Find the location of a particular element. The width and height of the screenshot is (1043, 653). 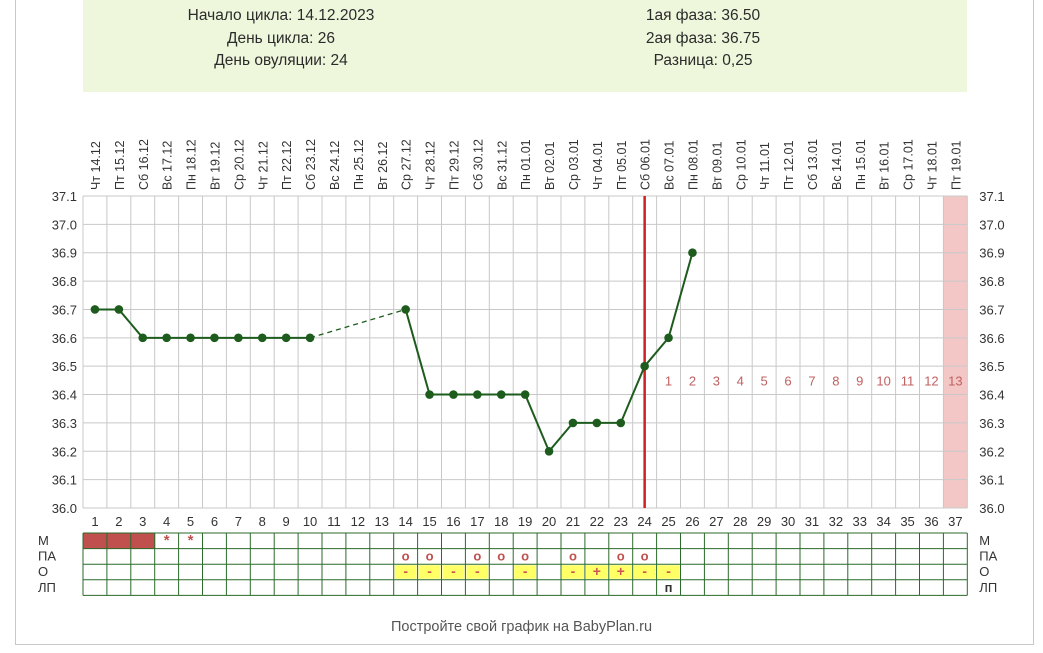

day-number: 26 is located at coordinates (692, 521).